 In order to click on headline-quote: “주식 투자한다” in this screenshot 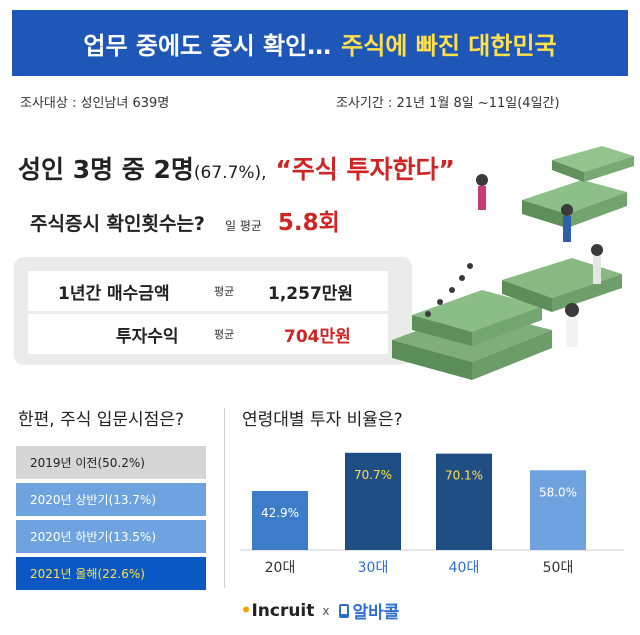, I will do `click(365, 169)`.